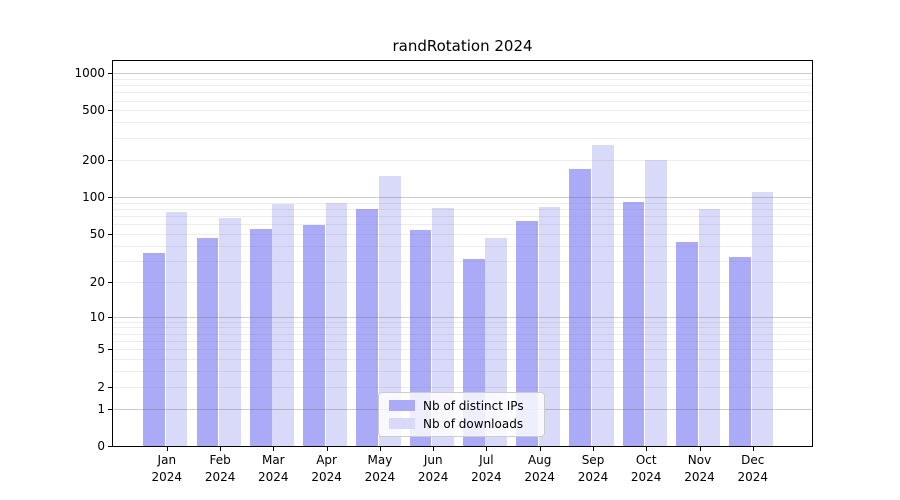  What do you see at coordinates (89, 73) in the screenshot?
I see `y-tick-label: 1000` at bounding box center [89, 73].